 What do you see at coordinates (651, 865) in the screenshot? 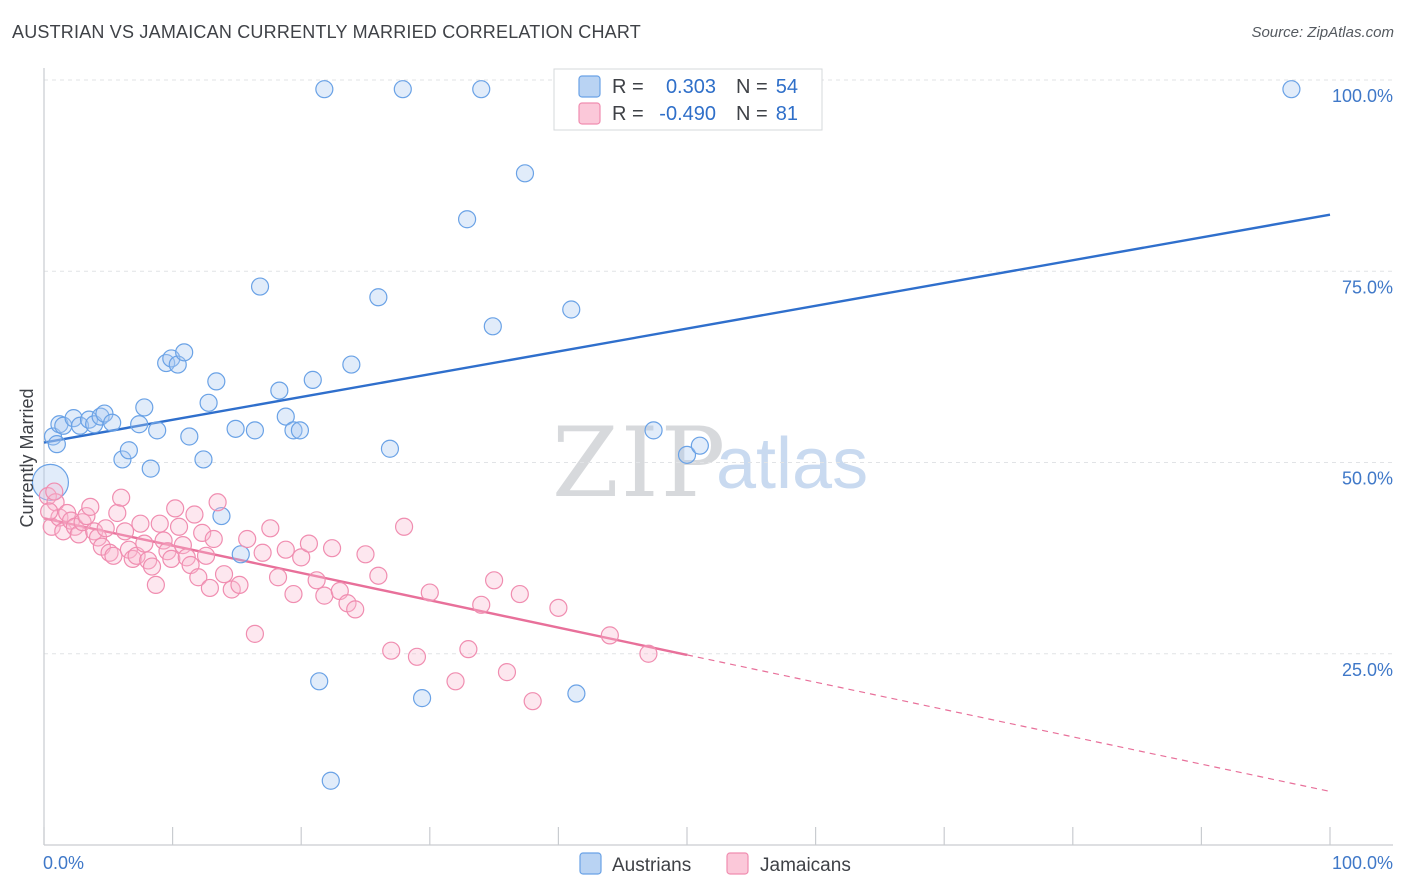
I see `bottom-legend-austrians: Austrians` at bounding box center [651, 865].